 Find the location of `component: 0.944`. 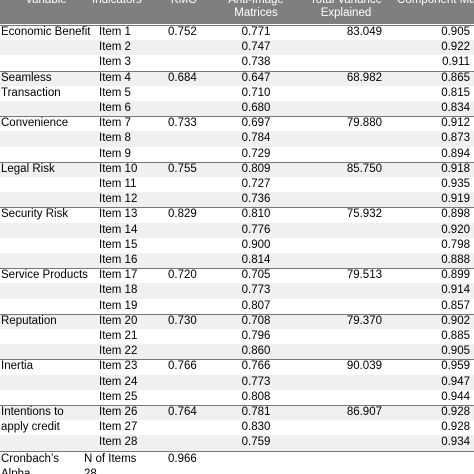

component: 0.944 is located at coordinates (455, 396).